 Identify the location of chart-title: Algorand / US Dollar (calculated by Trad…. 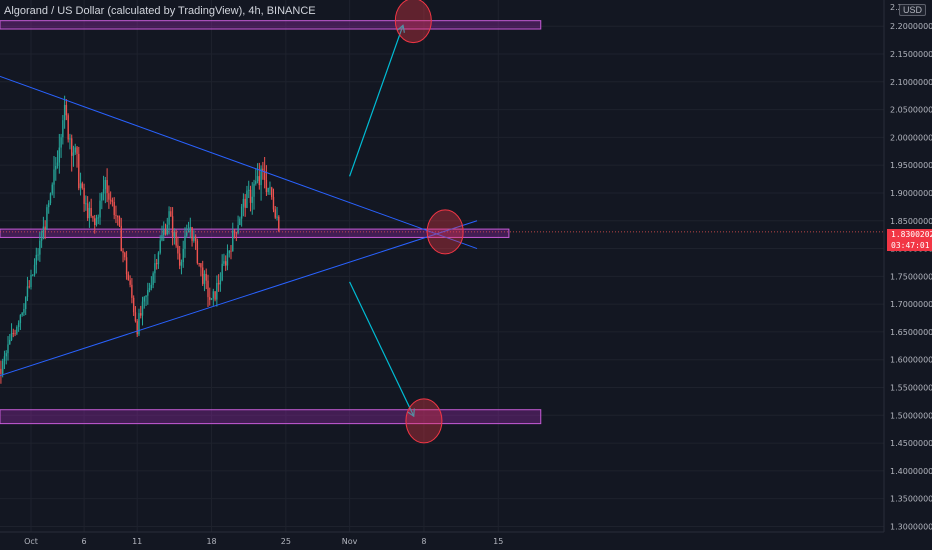
(160, 11).